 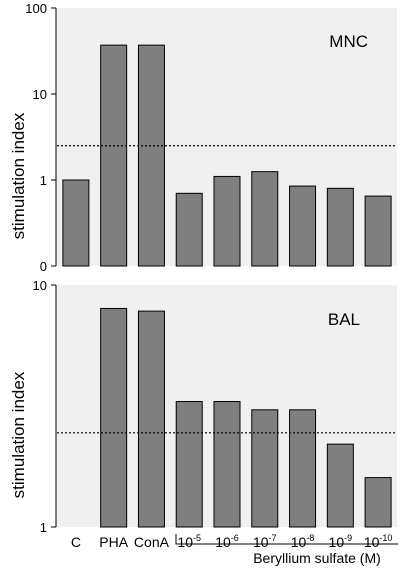 I want to click on beryllium-group-label: Beryllium sulfate (M), so click(x=317, y=558).